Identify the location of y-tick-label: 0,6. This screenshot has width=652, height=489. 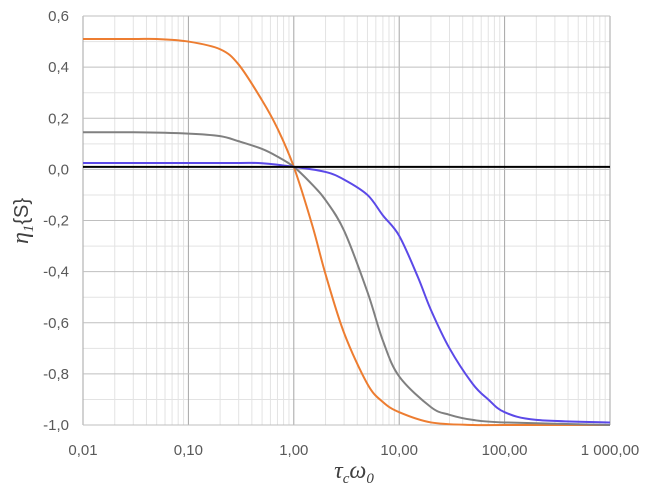
(58, 16).